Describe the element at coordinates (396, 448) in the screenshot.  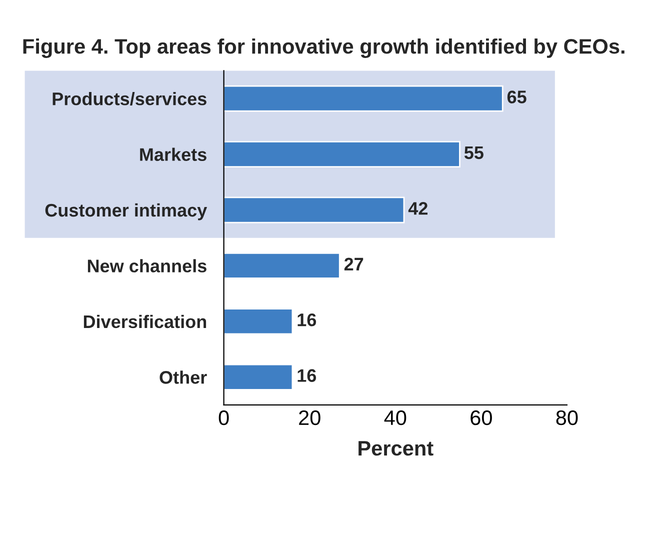
I see `x-axis-title: Percent` at that location.